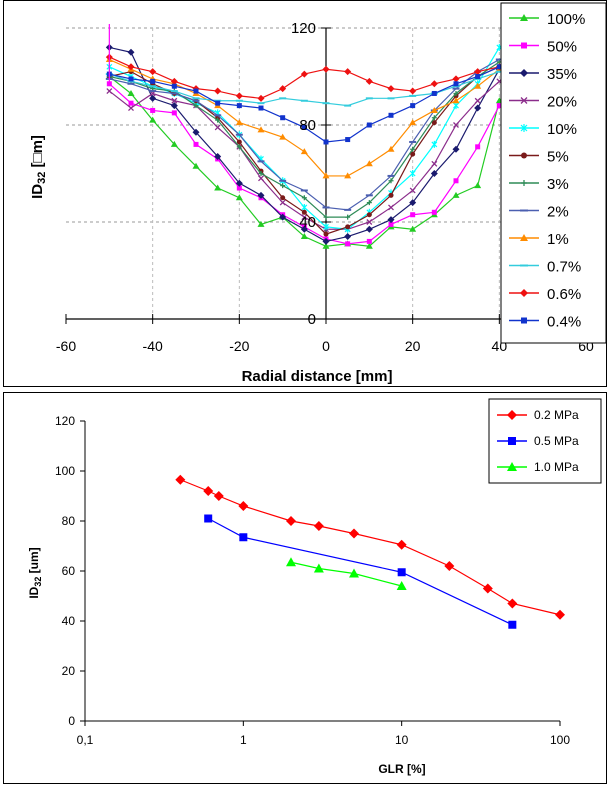 This screenshot has width=611, height=787. I want to click on legend-label: 0.2 MPa, so click(556, 415).